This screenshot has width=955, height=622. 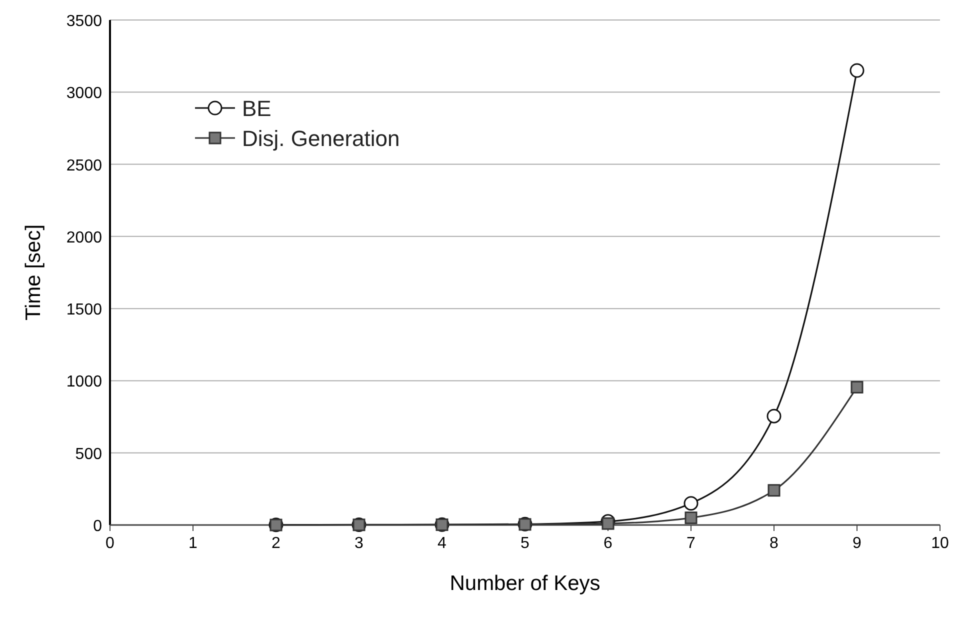 What do you see at coordinates (321, 138) in the screenshot?
I see `legend-label: Disj. Generation` at bounding box center [321, 138].